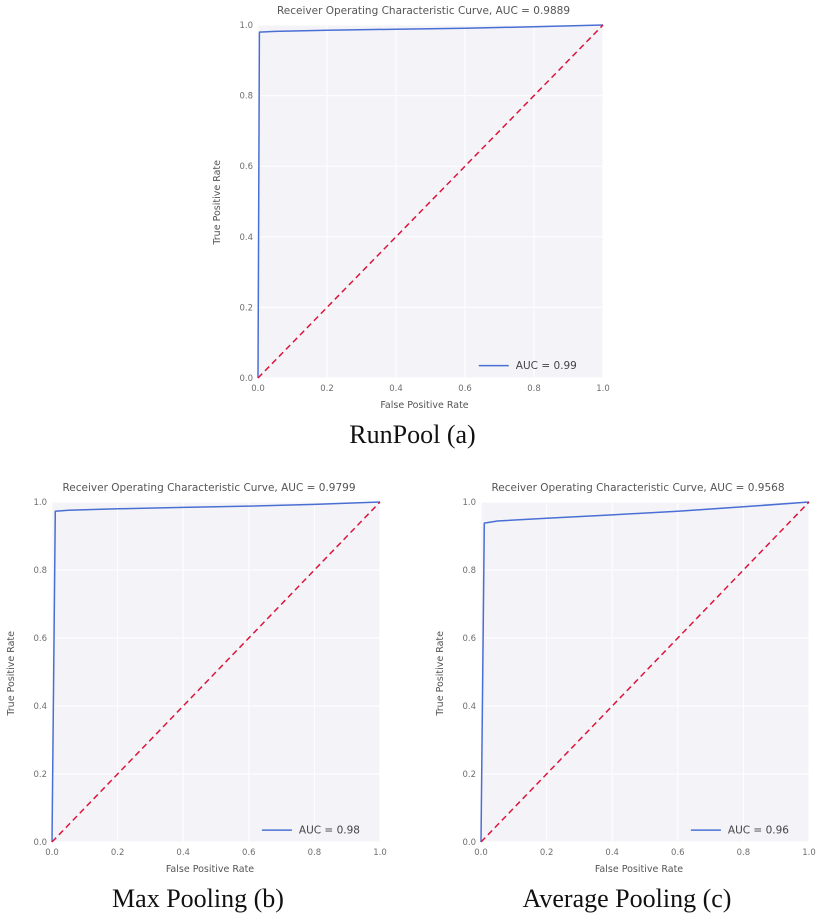 This screenshot has height=923, width=825. Describe the element at coordinates (627, 898) in the screenshot. I see `figure-caption: Average Pooling (c)` at that location.